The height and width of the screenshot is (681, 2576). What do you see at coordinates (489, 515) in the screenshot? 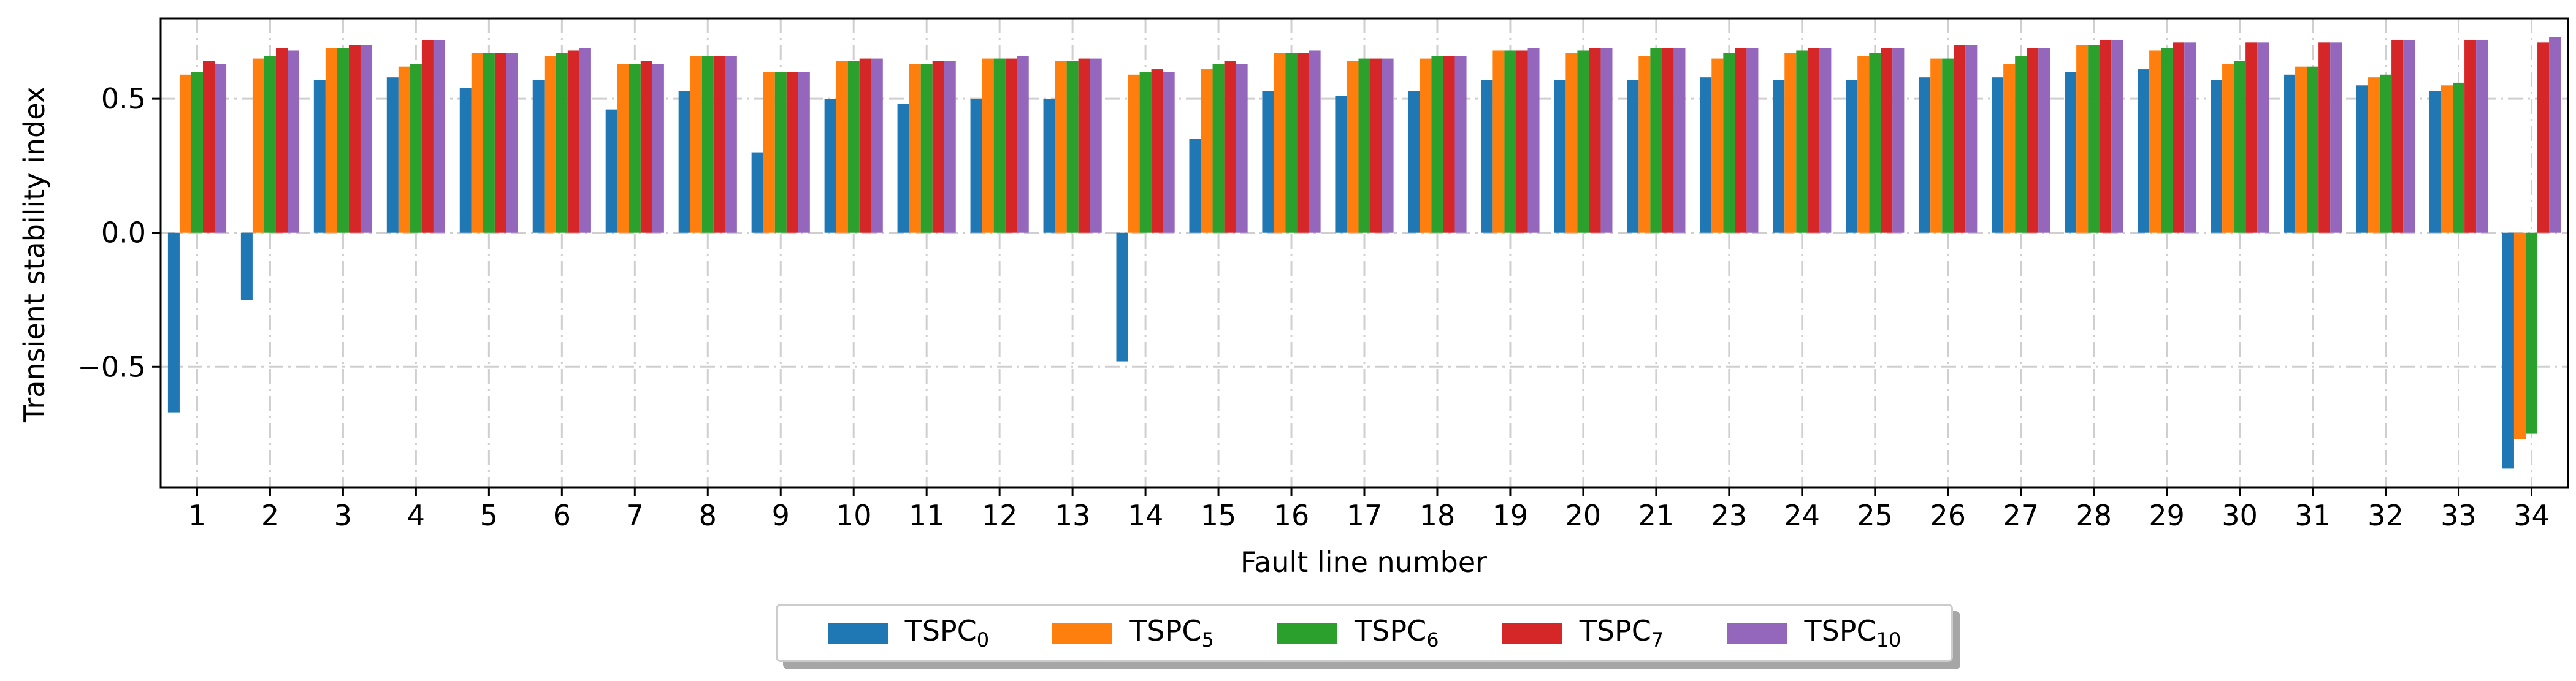
I see `x-tick-label-5: 5` at bounding box center [489, 515].